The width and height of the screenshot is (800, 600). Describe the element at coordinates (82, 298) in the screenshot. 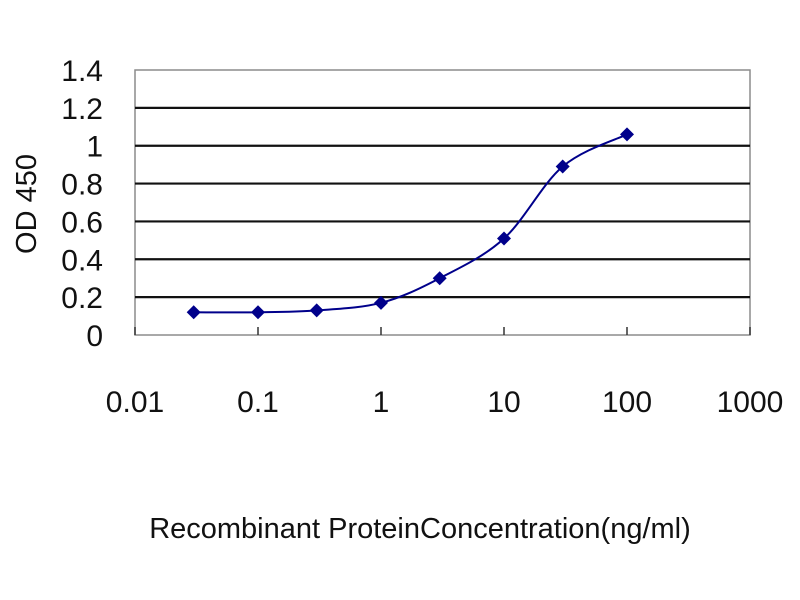

I see `y-tick-label: 0.2` at that location.